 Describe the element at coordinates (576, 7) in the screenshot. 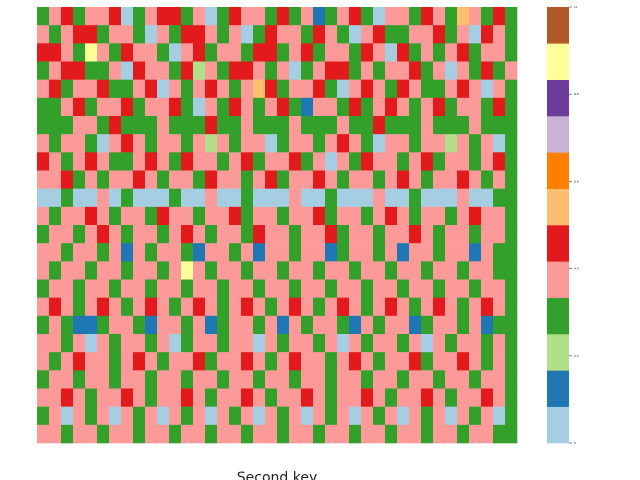

I see `colorbar-tick-label: 11` at that location.